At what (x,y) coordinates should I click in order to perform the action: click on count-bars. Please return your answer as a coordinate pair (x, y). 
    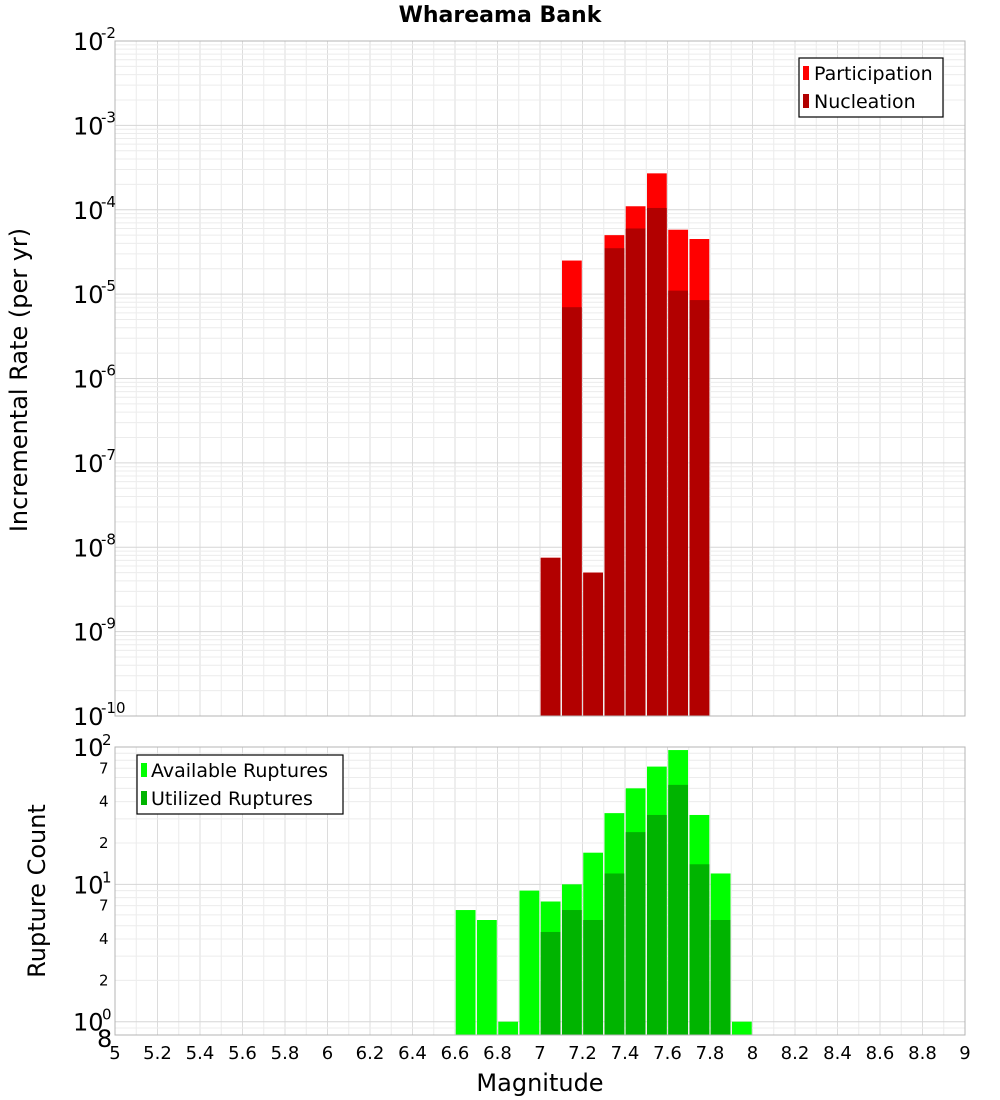
    Looking at the image, I should click on (603, 892).